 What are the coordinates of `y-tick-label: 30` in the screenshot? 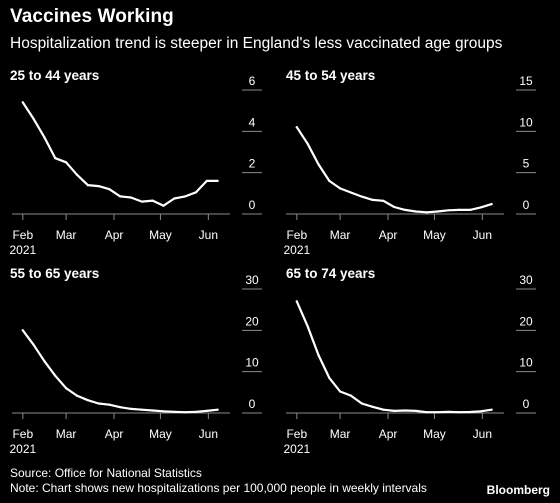 It's located at (252, 280).